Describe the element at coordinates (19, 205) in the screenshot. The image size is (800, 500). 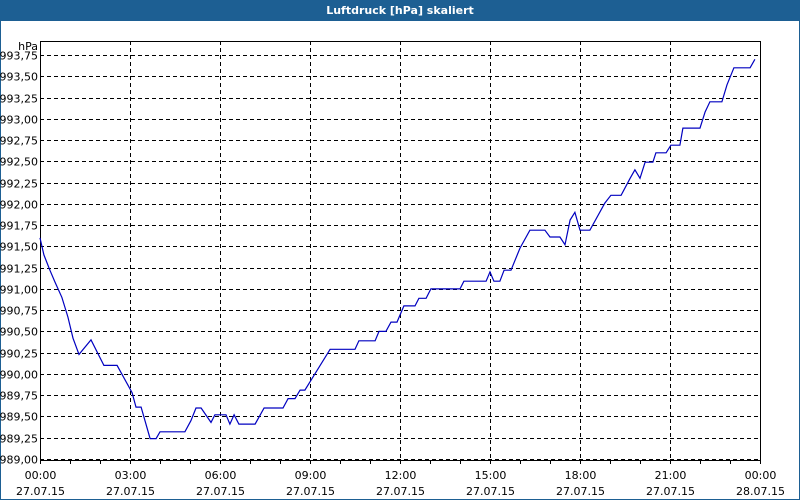
I see `y-tick-label: 992,00` at that location.